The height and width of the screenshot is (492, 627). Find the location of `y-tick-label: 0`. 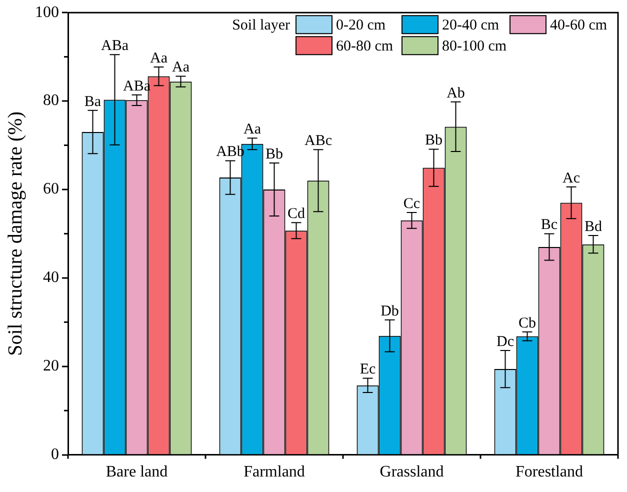

y-tick-label: 0 is located at coordinates (55, 455).